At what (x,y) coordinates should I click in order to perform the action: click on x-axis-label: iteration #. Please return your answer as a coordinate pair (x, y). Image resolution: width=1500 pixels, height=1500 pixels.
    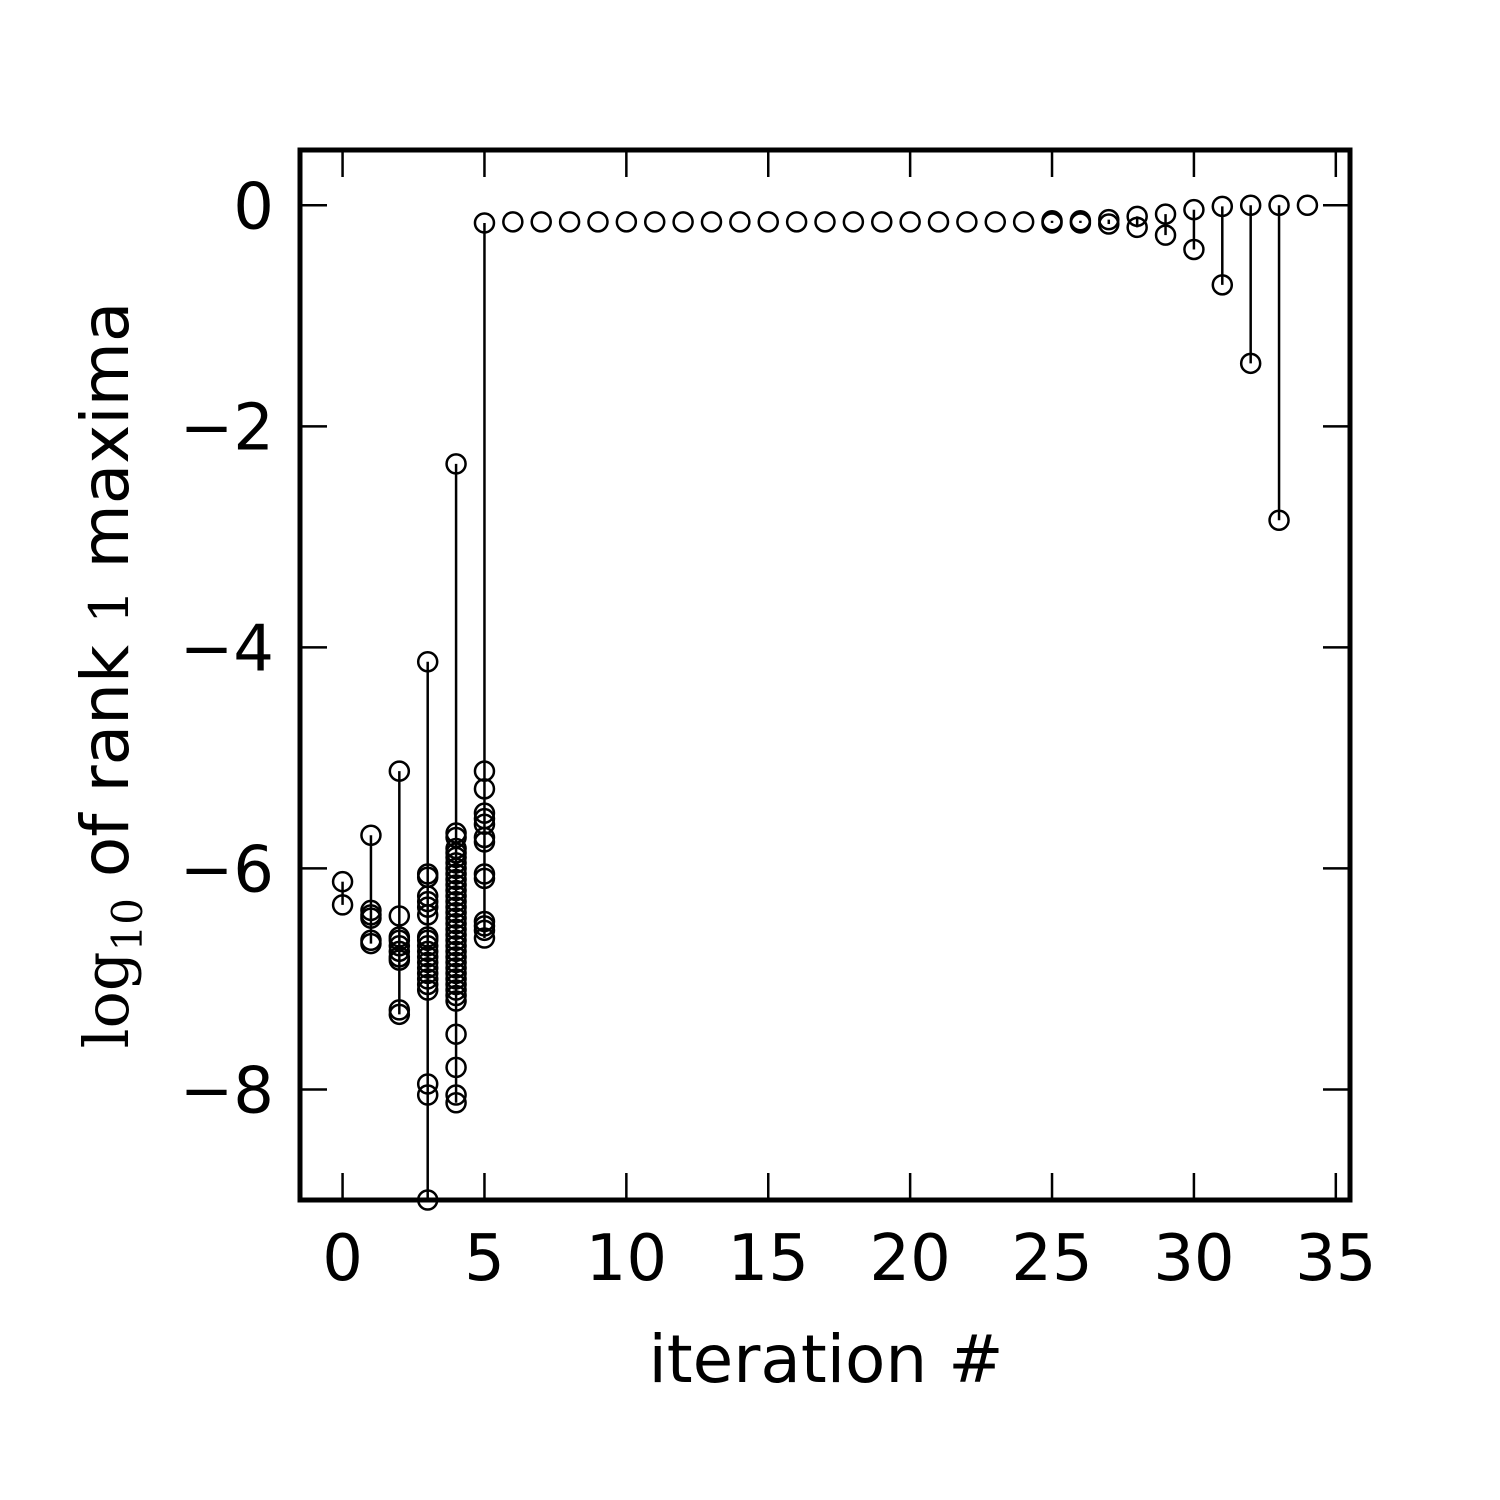
    Looking at the image, I should click on (825, 1359).